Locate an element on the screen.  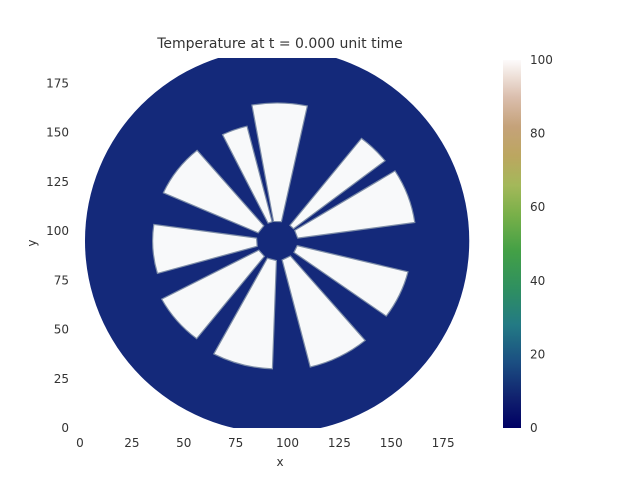
colorbar-tick-label: 0 is located at coordinates (534, 428).